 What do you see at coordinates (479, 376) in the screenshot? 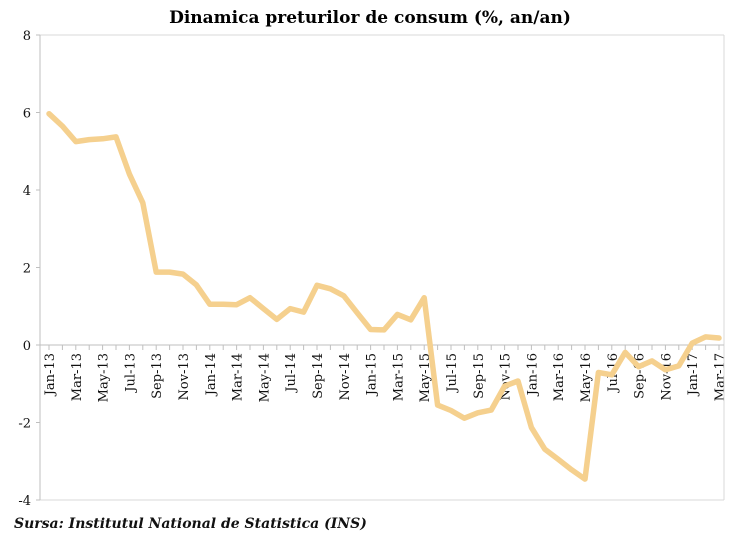
I see `x-tick-label: Sep-15` at bounding box center [479, 376].